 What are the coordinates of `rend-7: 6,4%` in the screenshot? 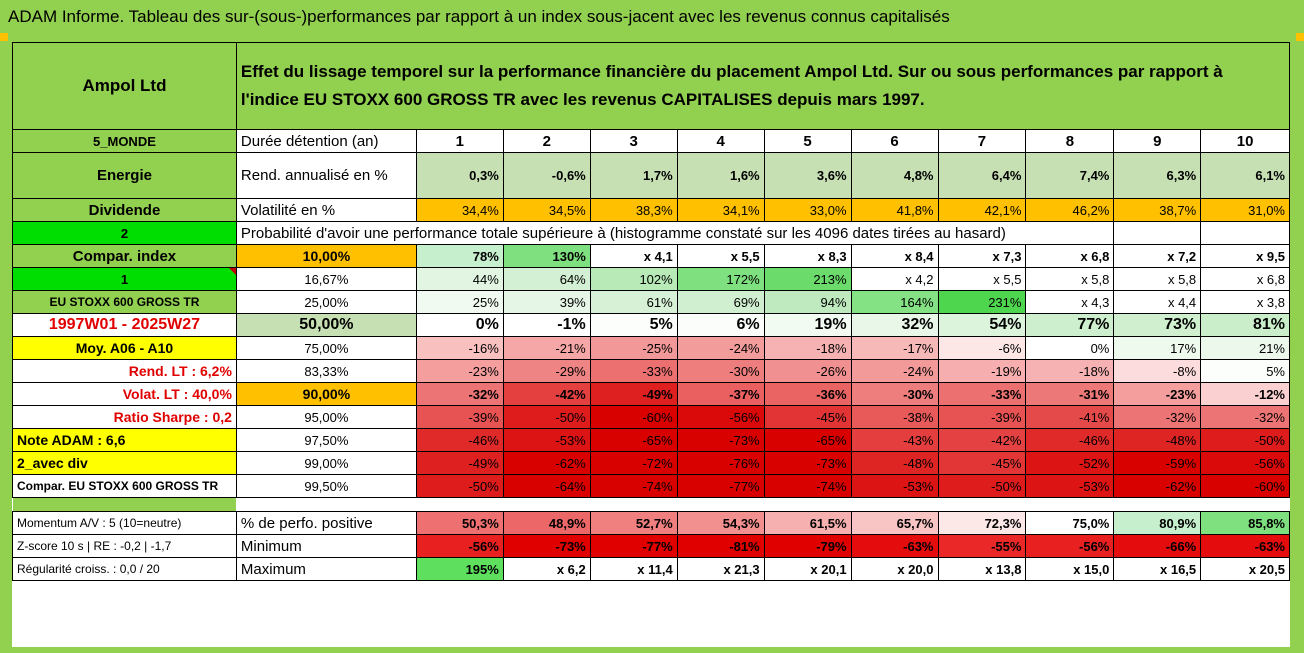 It's located at (982, 175).